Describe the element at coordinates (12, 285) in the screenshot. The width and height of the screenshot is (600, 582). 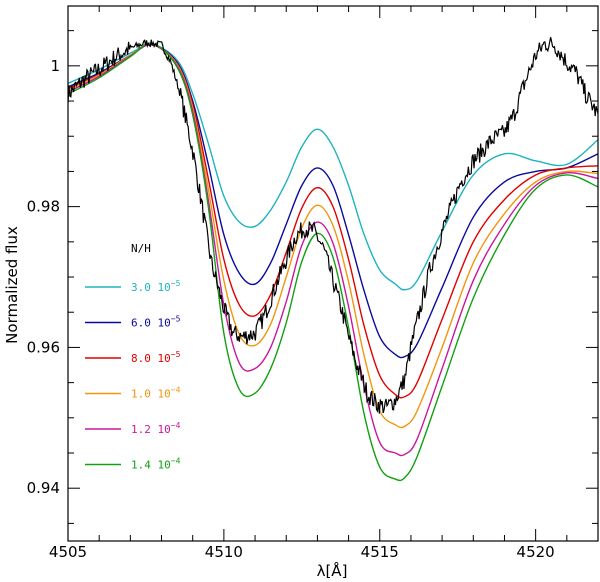
I see `y-axis-title: Normalized flux` at that location.